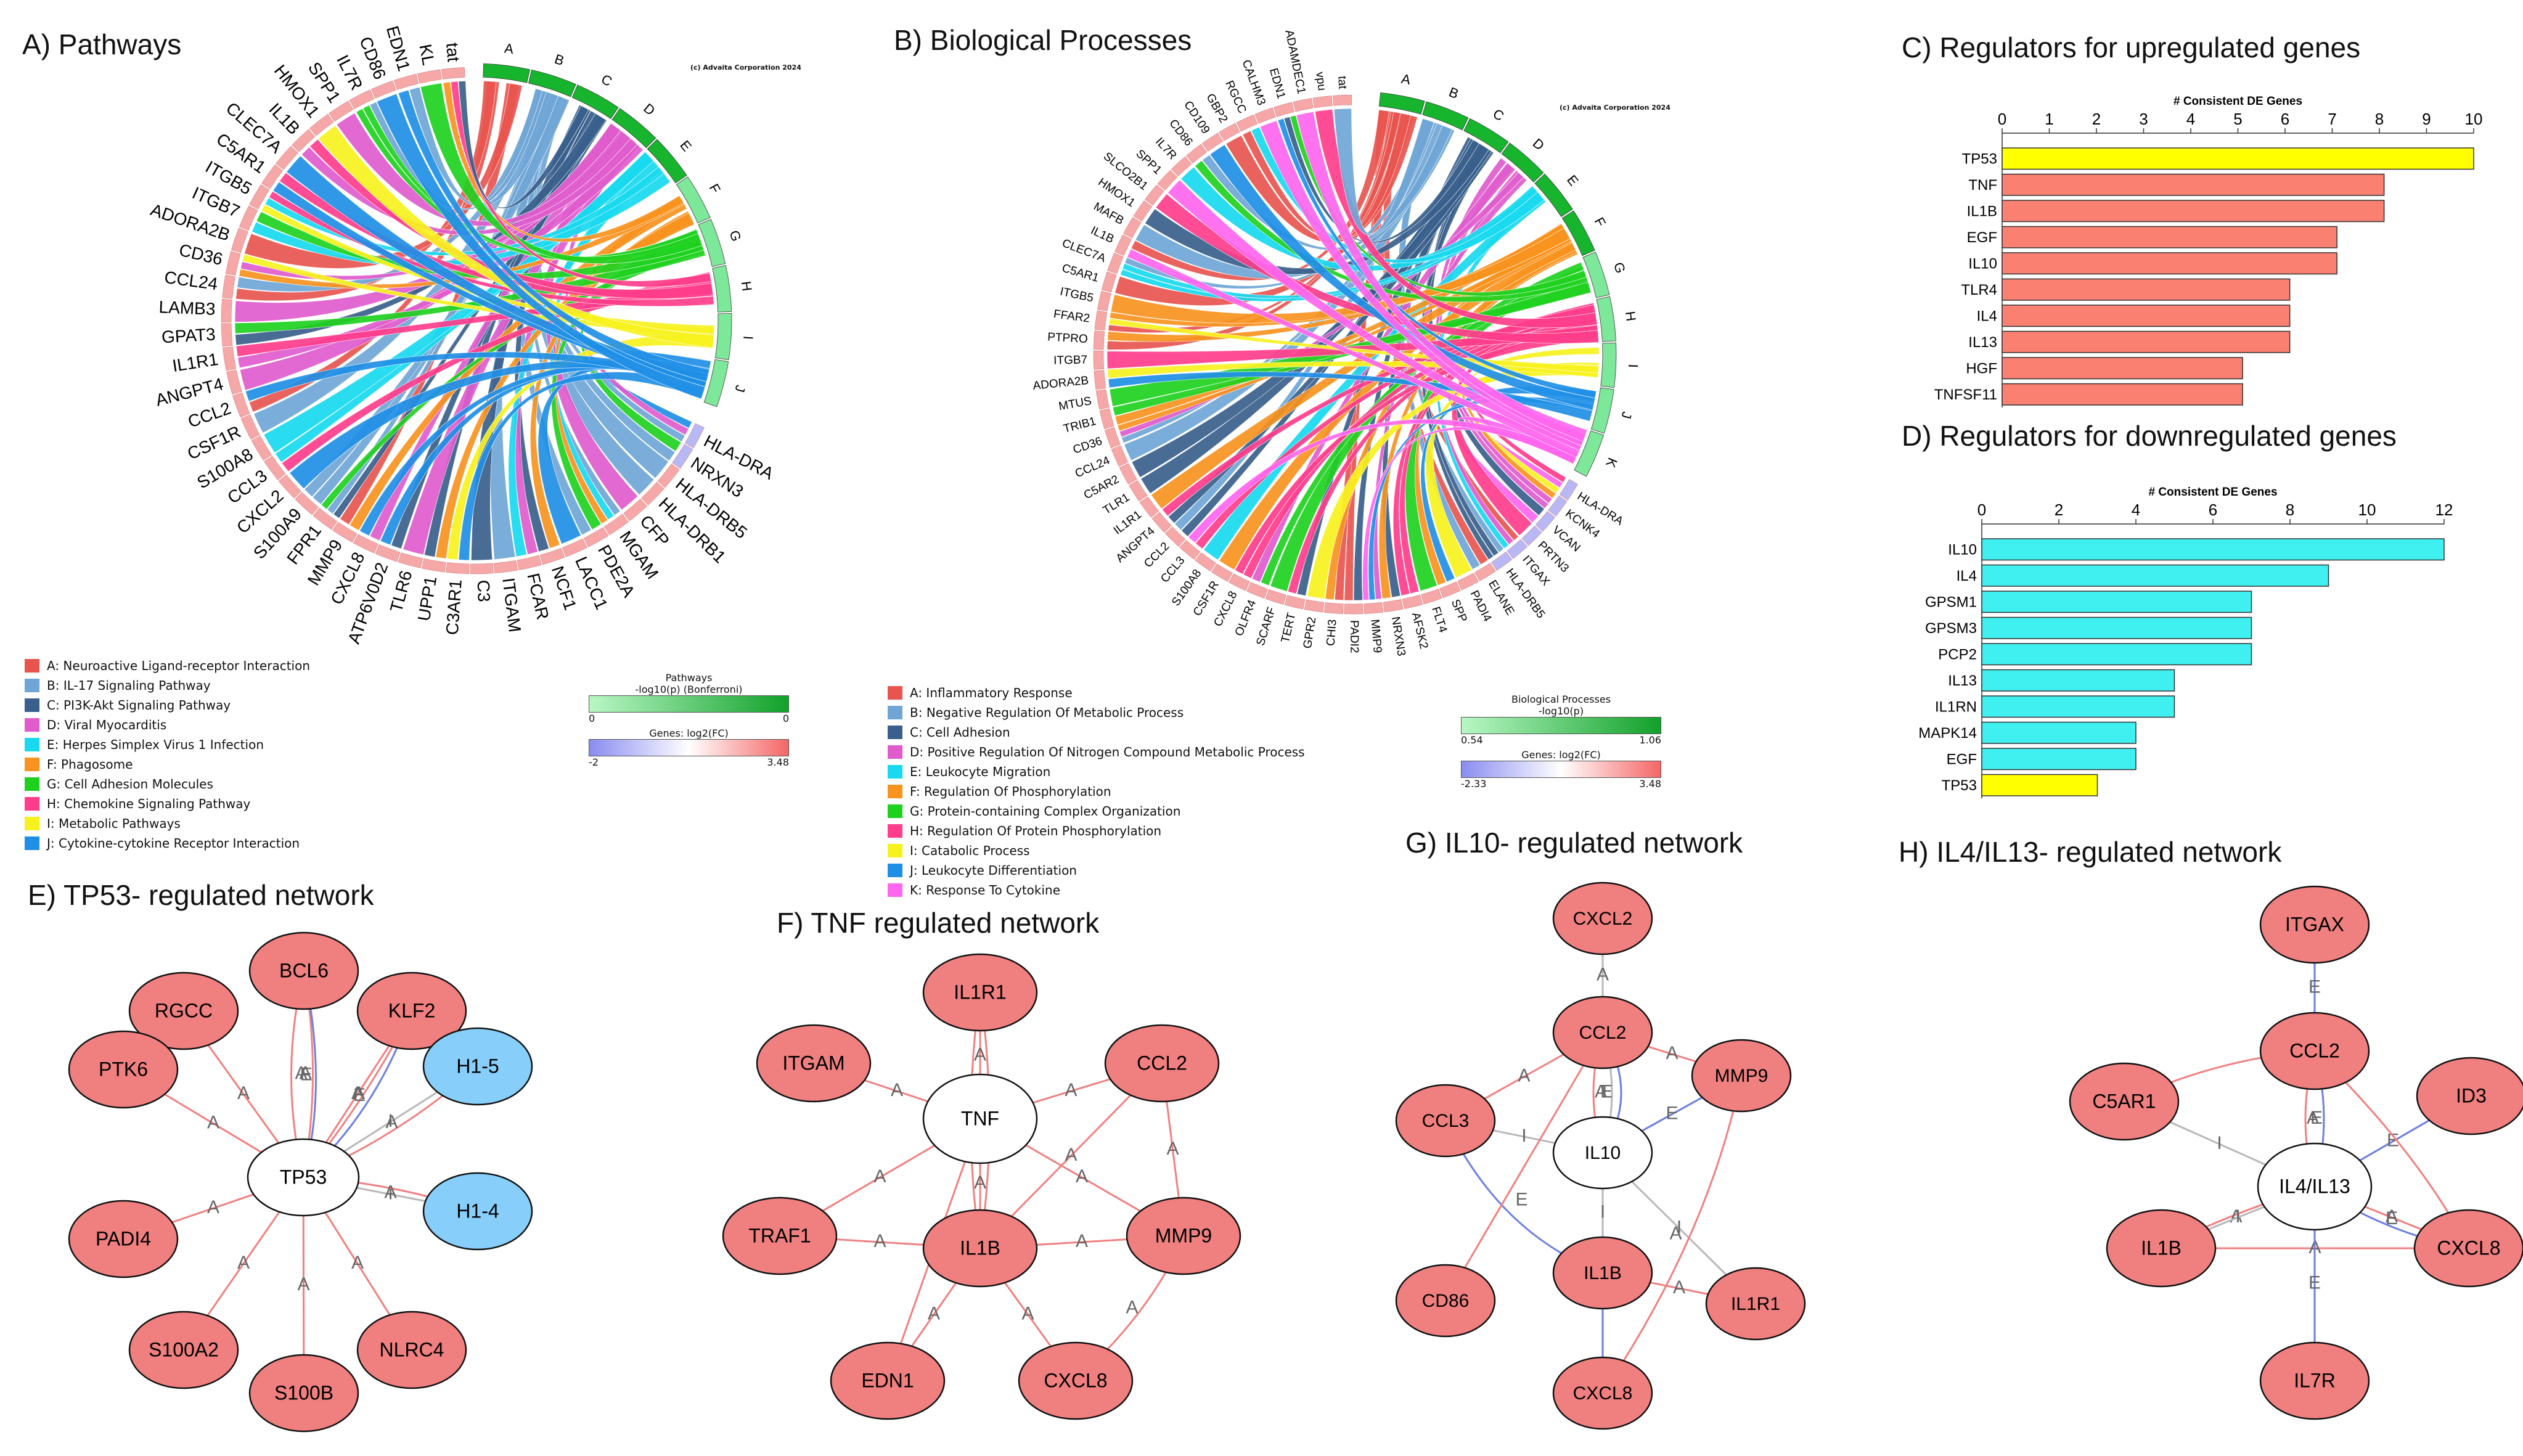 This screenshot has width=2523, height=1456. I want to click on node-label: IL7R, so click(2315, 1380).